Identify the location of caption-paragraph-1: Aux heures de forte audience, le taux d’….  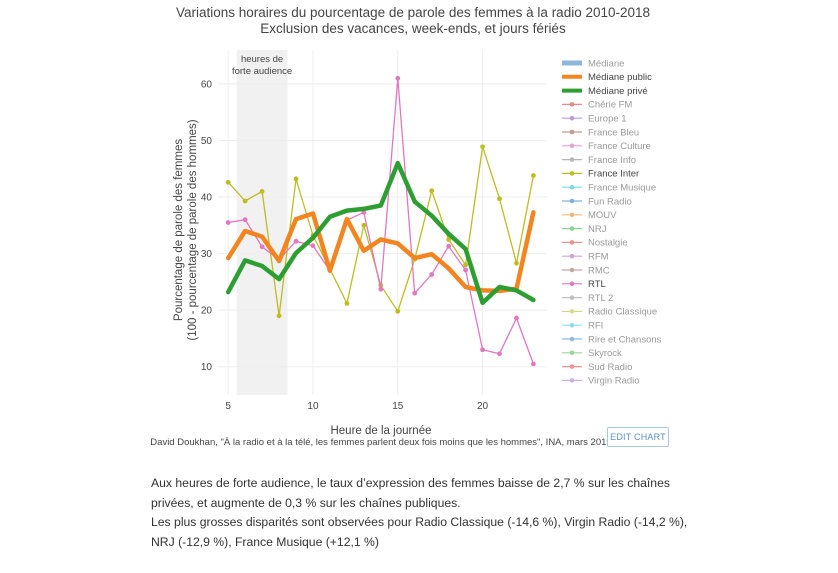
(410, 493).